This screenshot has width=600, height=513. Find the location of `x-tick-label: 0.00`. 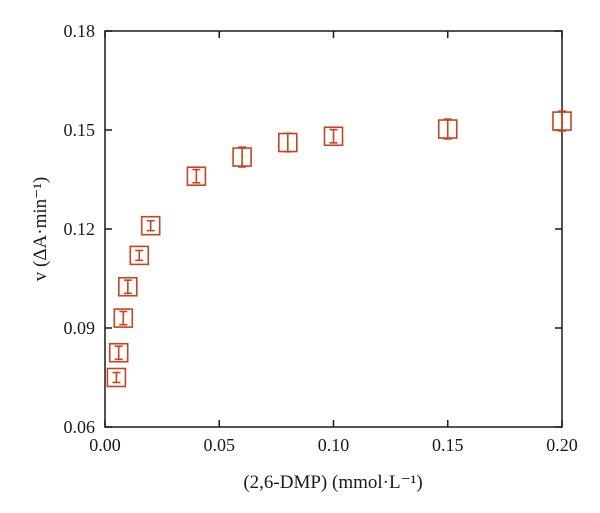

x-tick-label: 0.00 is located at coordinates (105, 445).